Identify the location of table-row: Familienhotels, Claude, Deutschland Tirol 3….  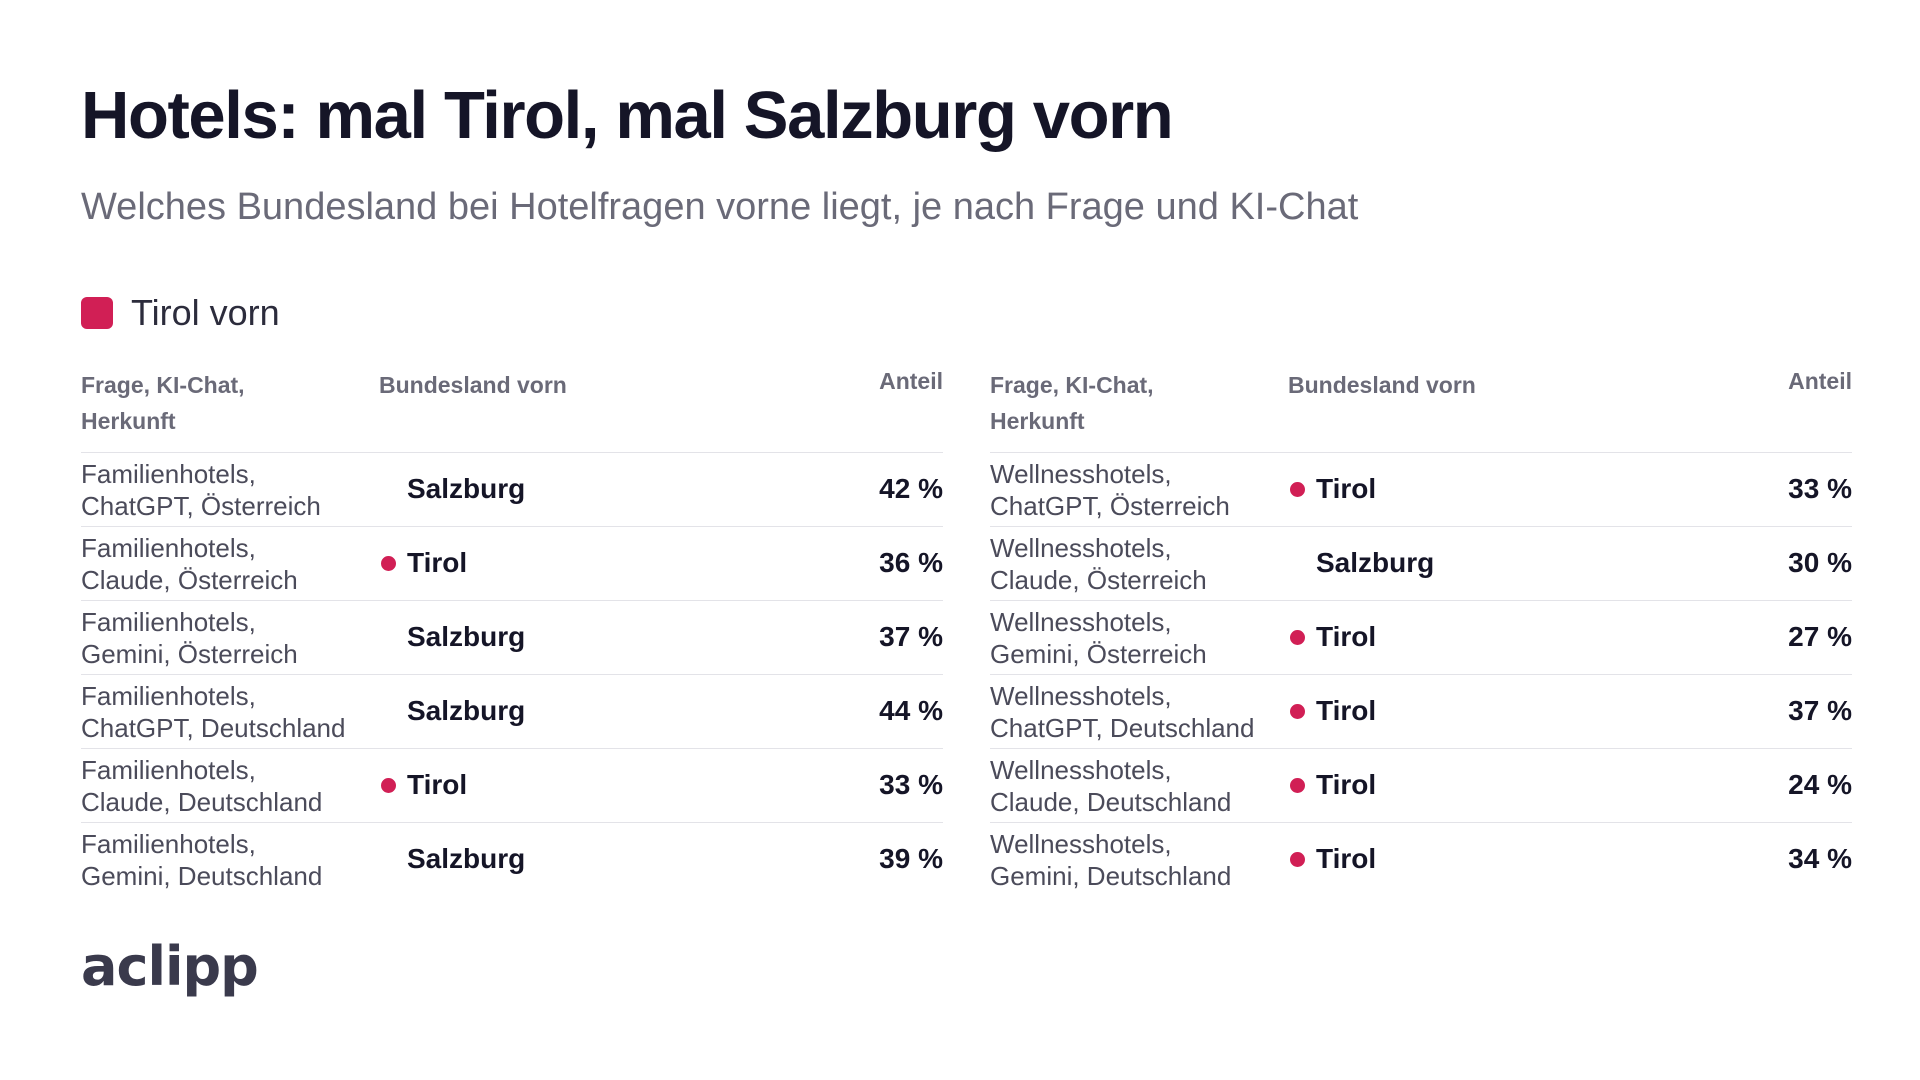
(512, 786).